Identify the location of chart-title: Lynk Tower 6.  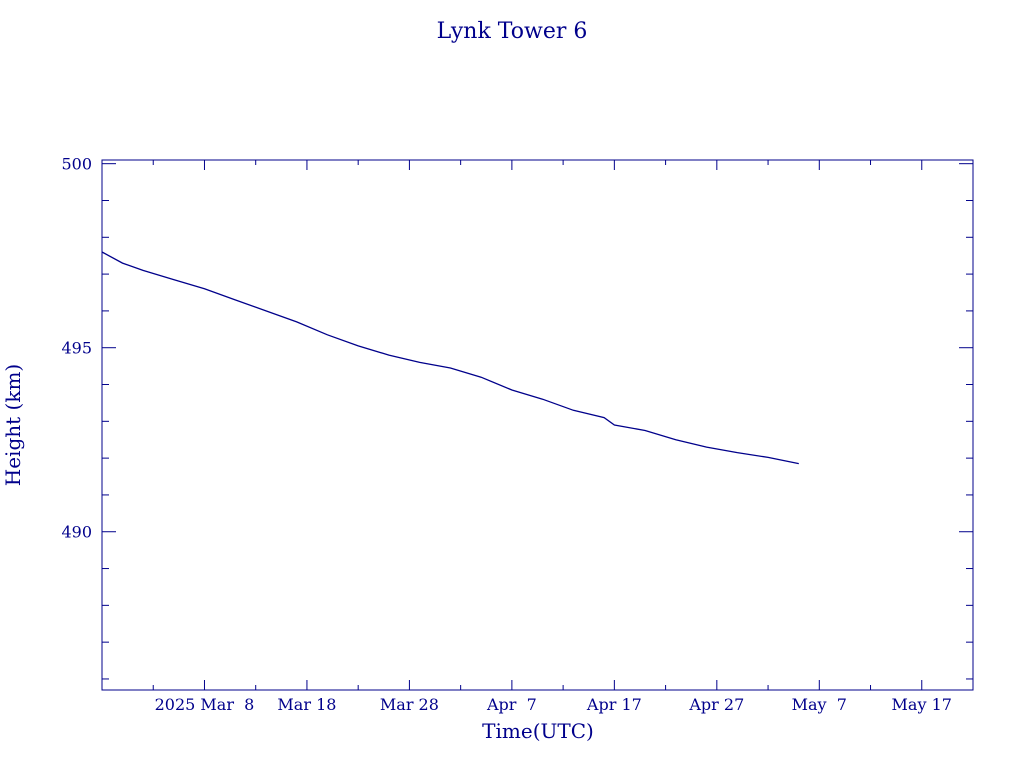
(512, 31).